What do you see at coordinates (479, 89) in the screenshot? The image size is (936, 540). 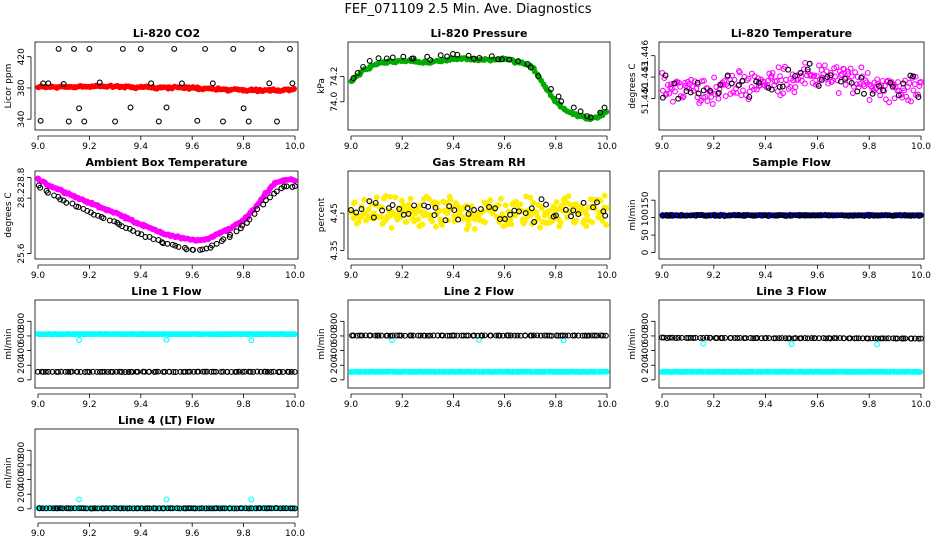 I see `series-pressure` at bounding box center [479, 89].